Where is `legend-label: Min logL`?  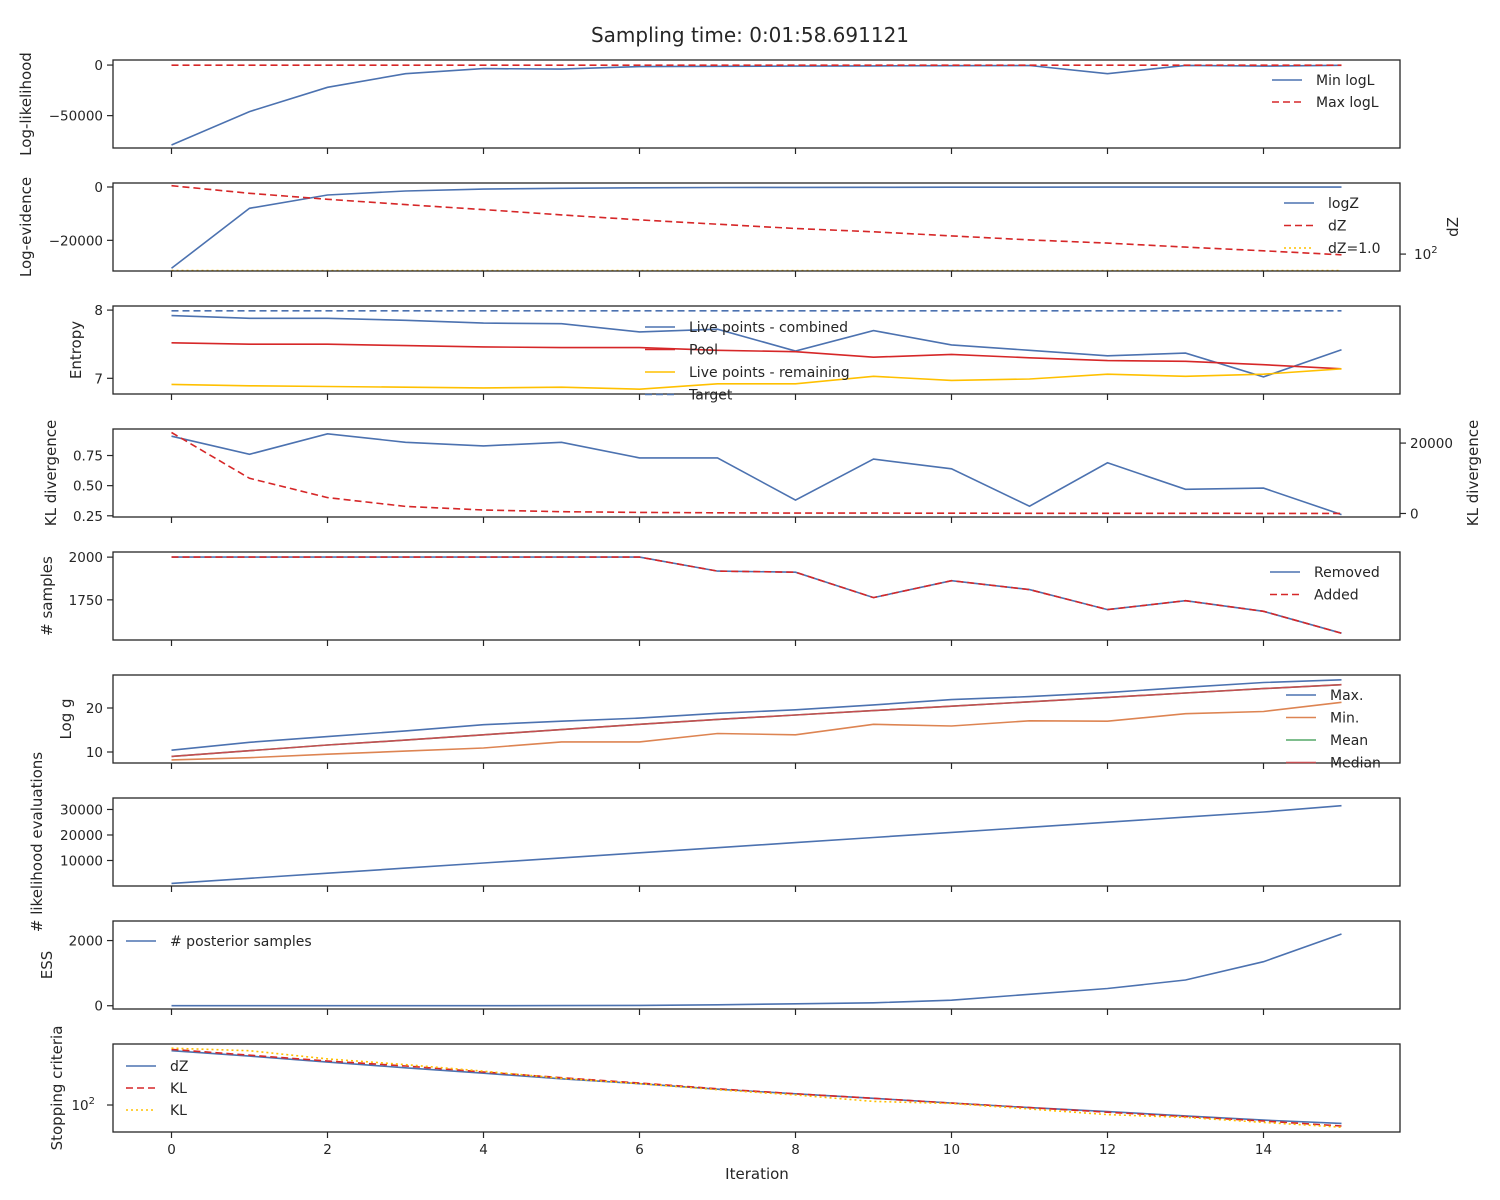
legend-label: Min logL is located at coordinates (1345, 81).